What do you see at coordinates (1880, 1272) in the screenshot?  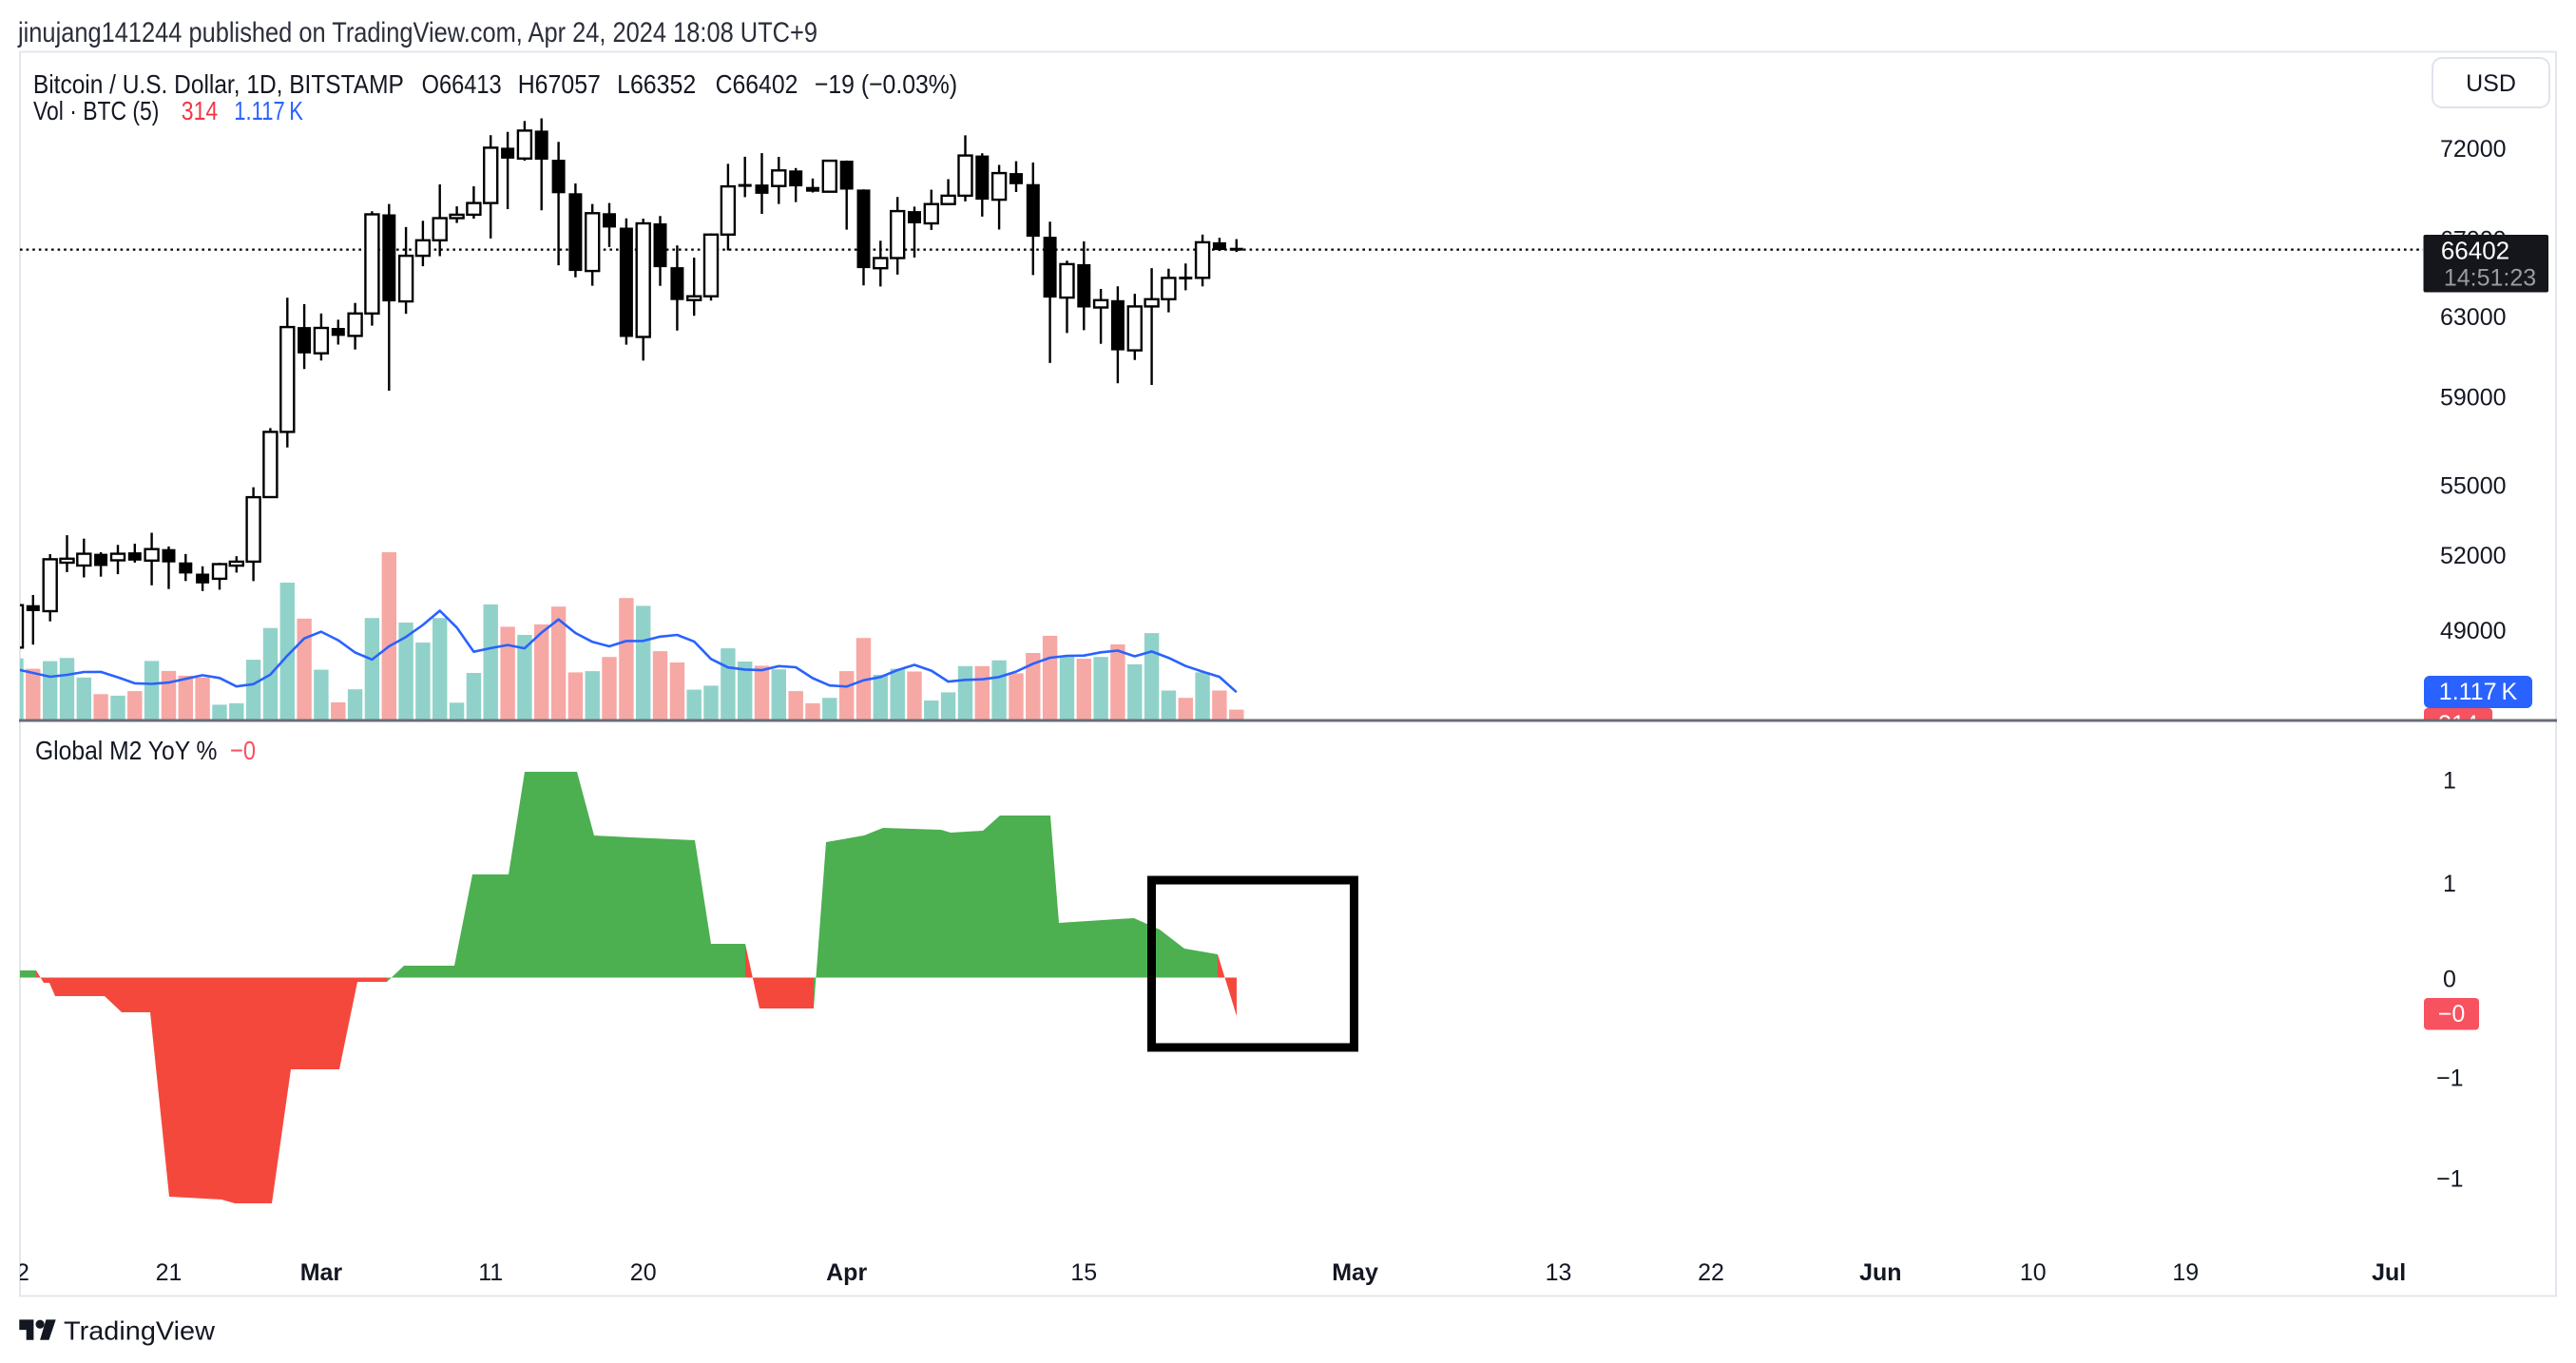 I see `svg-text: Jun` at bounding box center [1880, 1272].